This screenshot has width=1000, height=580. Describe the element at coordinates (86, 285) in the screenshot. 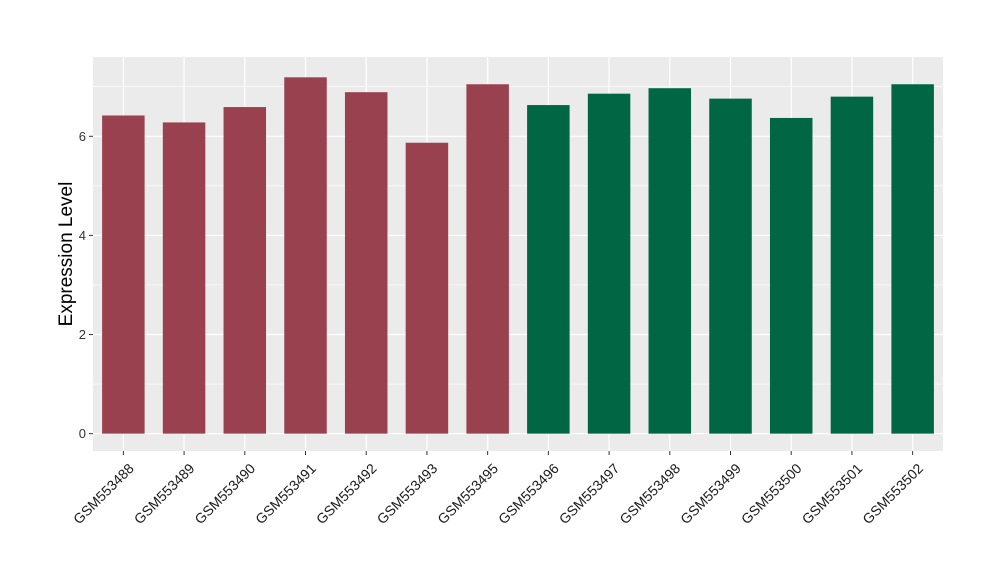

I see `y-axis: 0 2 4 6` at that location.